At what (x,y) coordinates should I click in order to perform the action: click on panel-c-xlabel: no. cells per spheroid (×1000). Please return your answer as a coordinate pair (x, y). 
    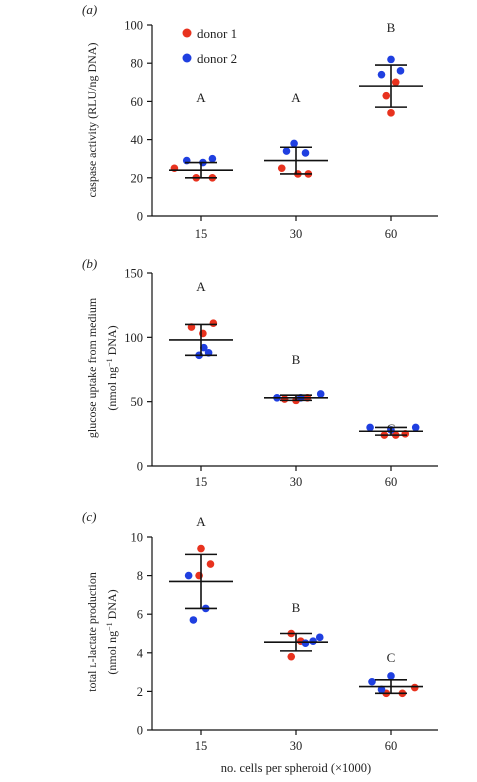
    Looking at the image, I should click on (296, 768).